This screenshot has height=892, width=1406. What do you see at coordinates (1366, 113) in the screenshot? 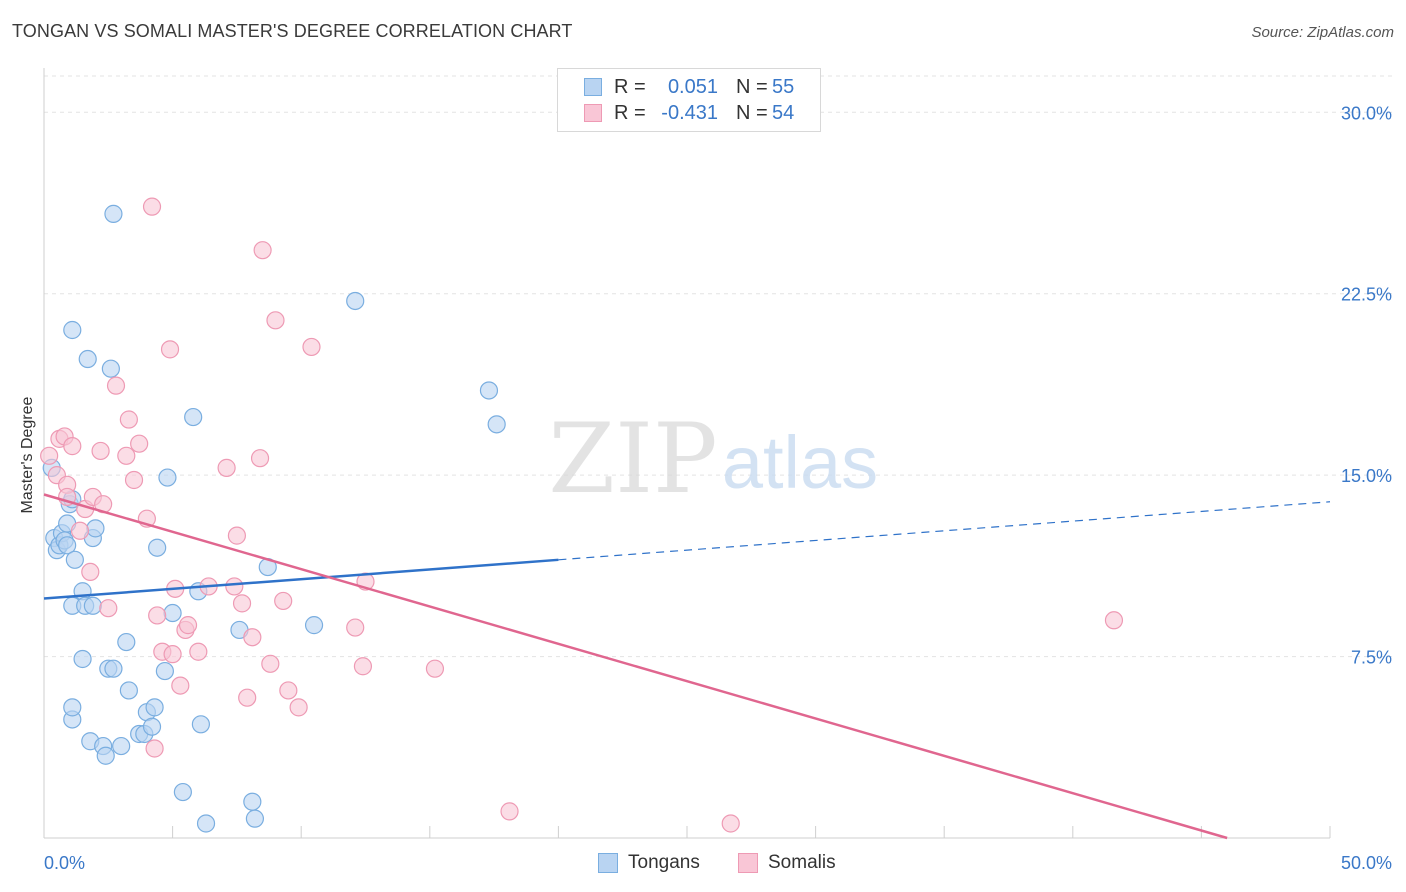
I see `y-tick-label: 30.0%` at bounding box center [1366, 113].